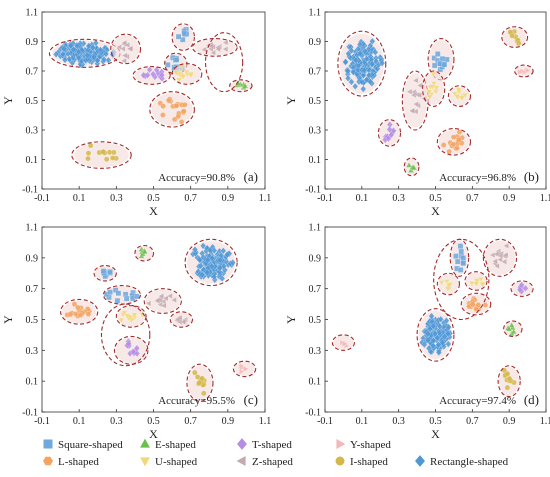 Image resolution: width=550 pixels, height=477 pixels. Describe the element at coordinates (176, 462) in the screenshot. I see `legend-label: U-shaped` at that location.